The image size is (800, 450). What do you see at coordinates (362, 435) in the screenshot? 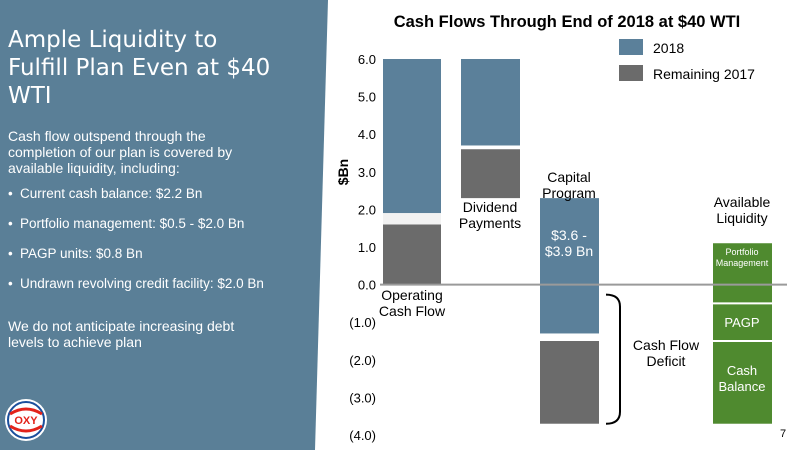
I see `y-tick-label: (4.0)` at bounding box center [362, 435].